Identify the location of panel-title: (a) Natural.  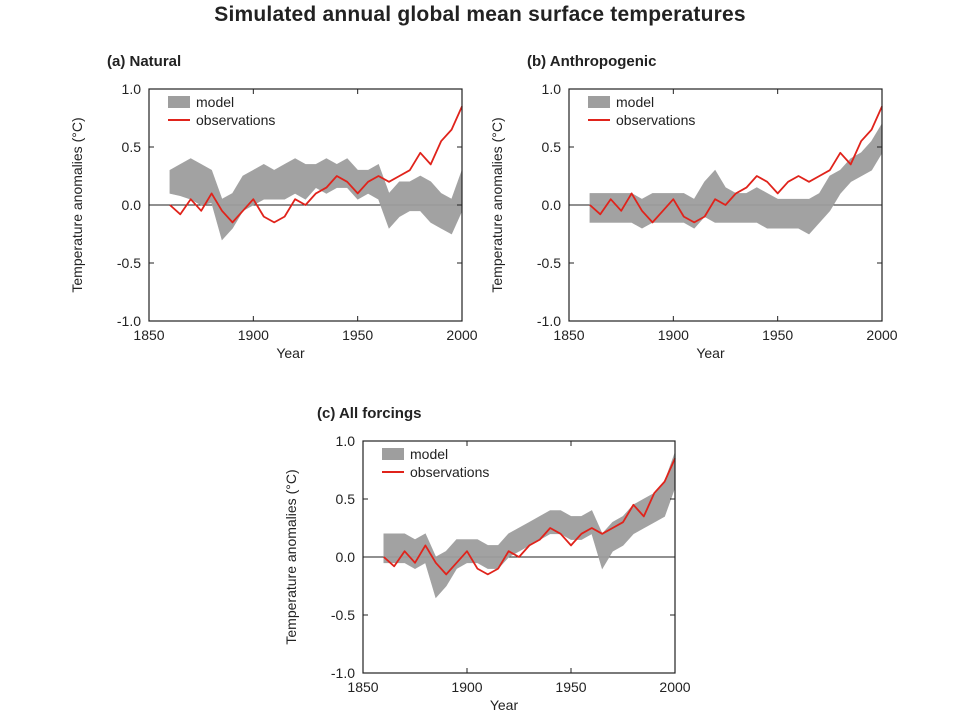
(144, 61).